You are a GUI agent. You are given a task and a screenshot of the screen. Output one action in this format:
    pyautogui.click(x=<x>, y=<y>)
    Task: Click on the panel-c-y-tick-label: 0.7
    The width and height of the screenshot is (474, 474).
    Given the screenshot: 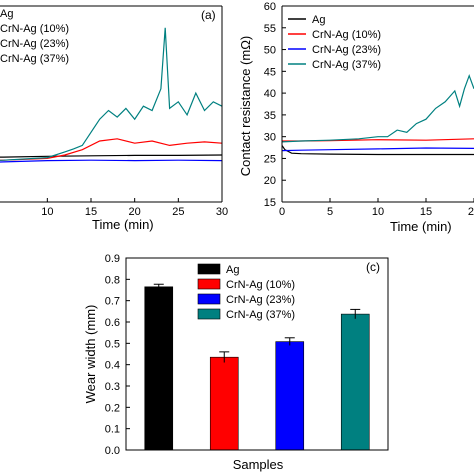 What is the action you would take?
    pyautogui.click(x=112, y=302)
    